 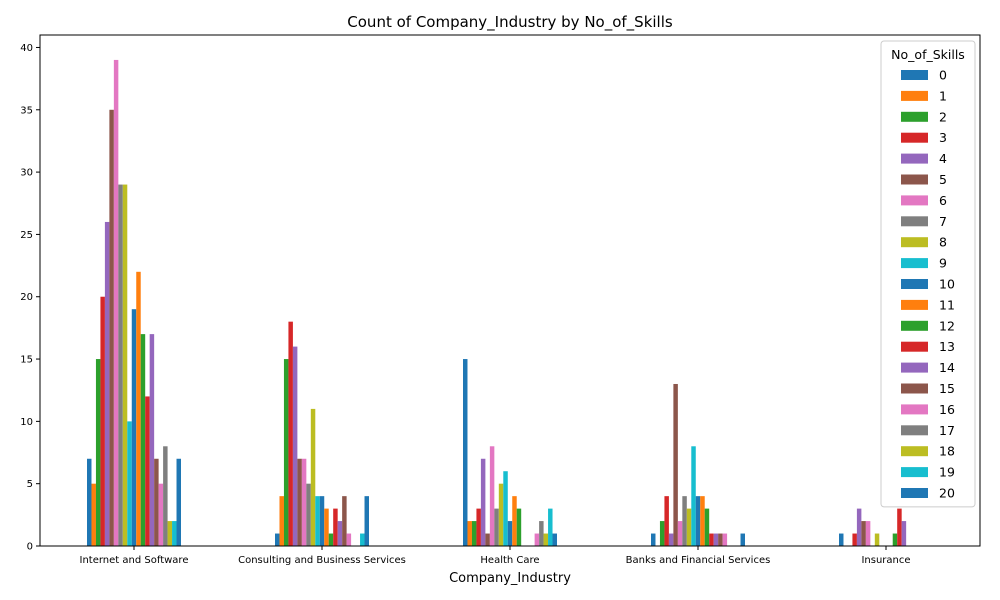 I want to click on y-tick-label: 10, so click(x=26, y=422).